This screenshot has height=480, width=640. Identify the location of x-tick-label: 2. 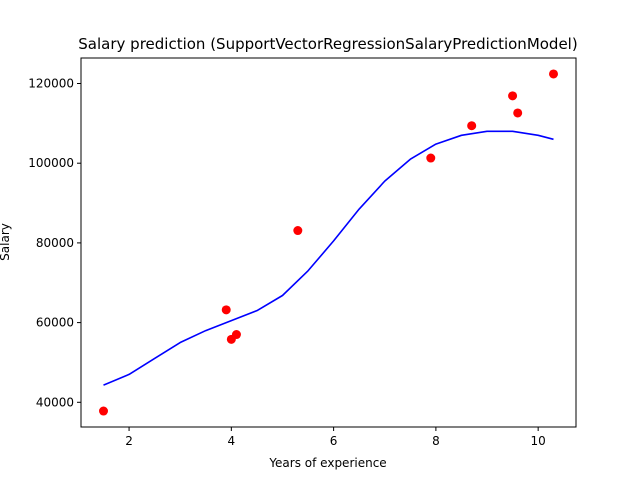
(129, 441).